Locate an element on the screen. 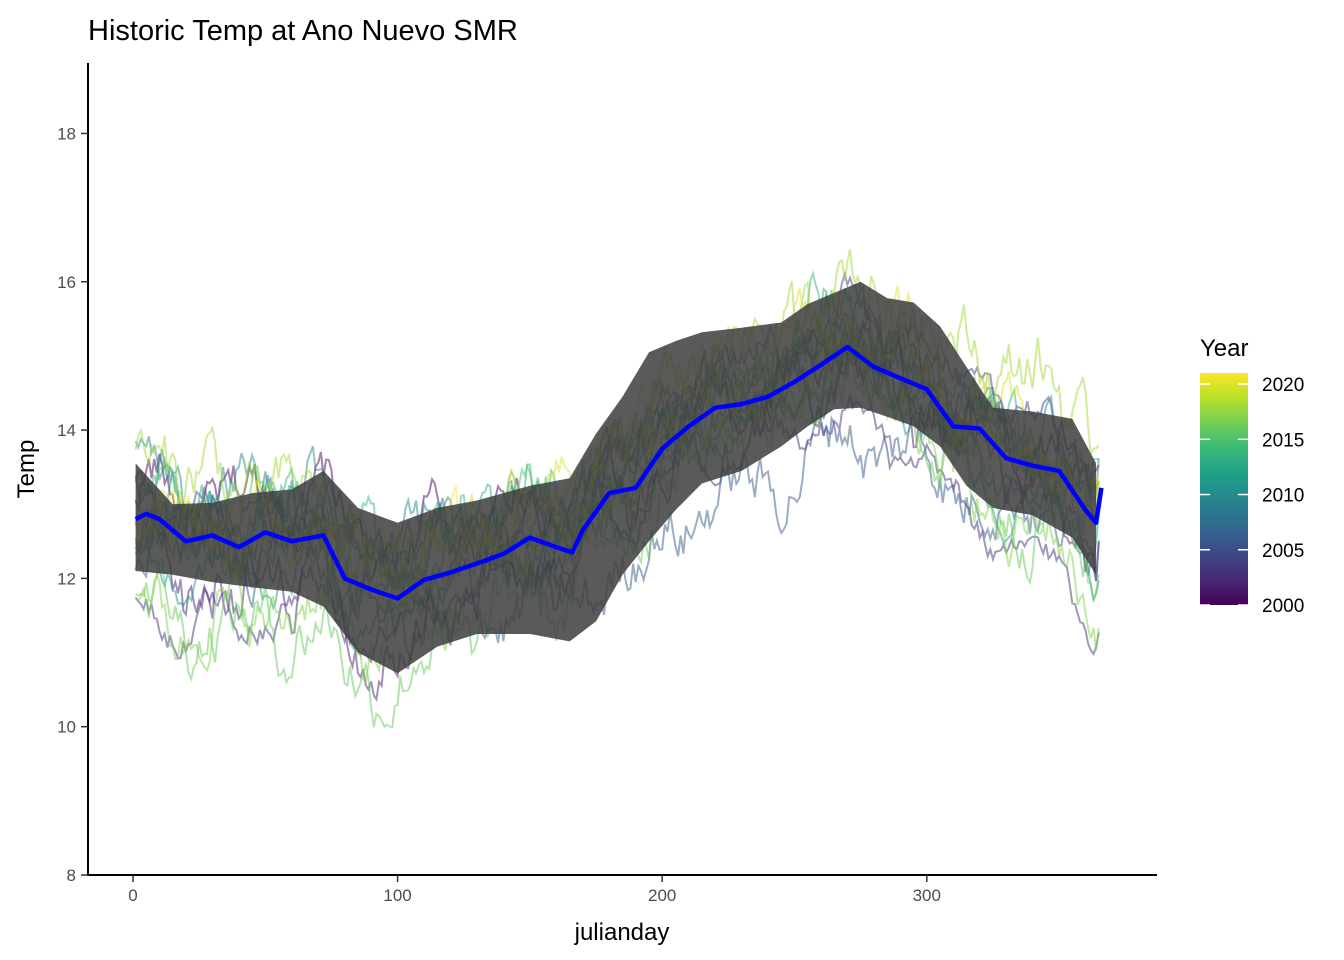 Image resolution: width=1344 pixels, height=960 pixels. legend-tick-label: 2005 is located at coordinates (1283, 551).